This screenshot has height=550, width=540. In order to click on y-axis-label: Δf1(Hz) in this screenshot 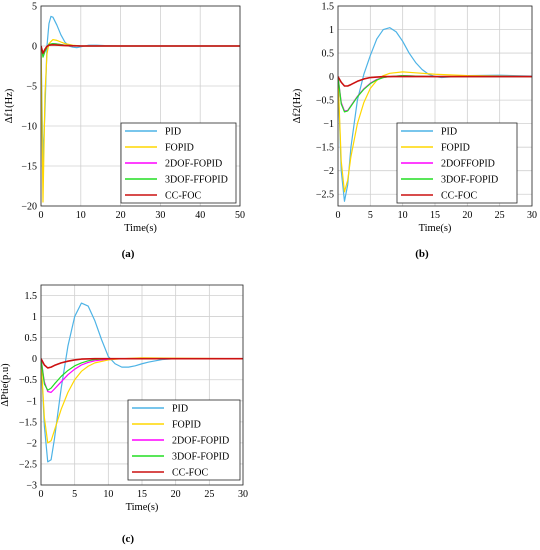, I will do `click(9, 105)`.